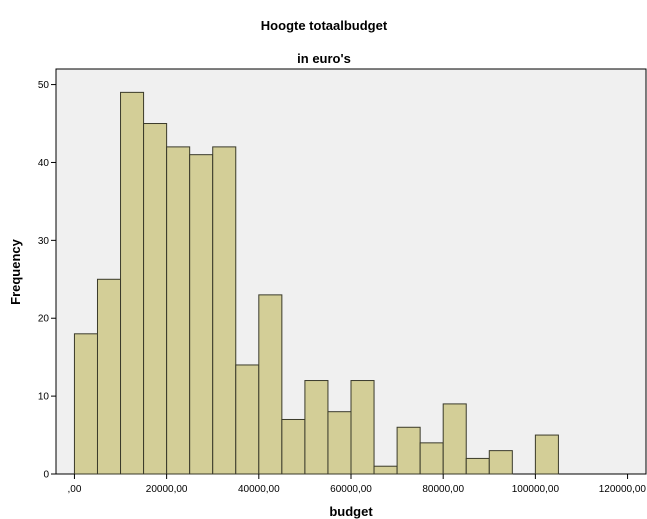 The height and width of the screenshot is (519, 647). I want to click on y-tick-label: 0, so click(46, 475).